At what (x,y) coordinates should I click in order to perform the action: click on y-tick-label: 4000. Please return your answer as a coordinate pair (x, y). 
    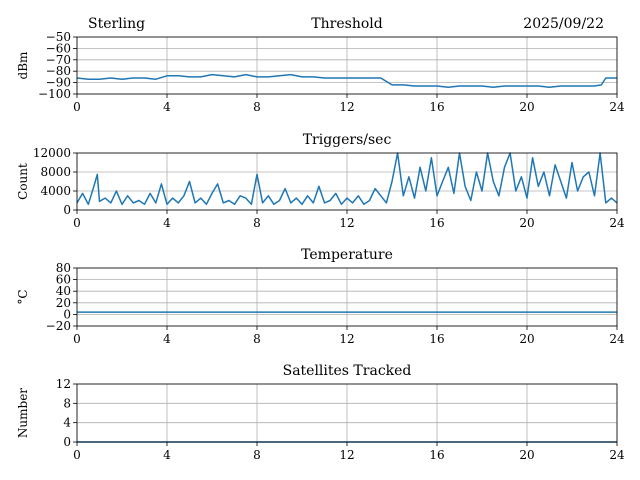
    Looking at the image, I should click on (55, 191).